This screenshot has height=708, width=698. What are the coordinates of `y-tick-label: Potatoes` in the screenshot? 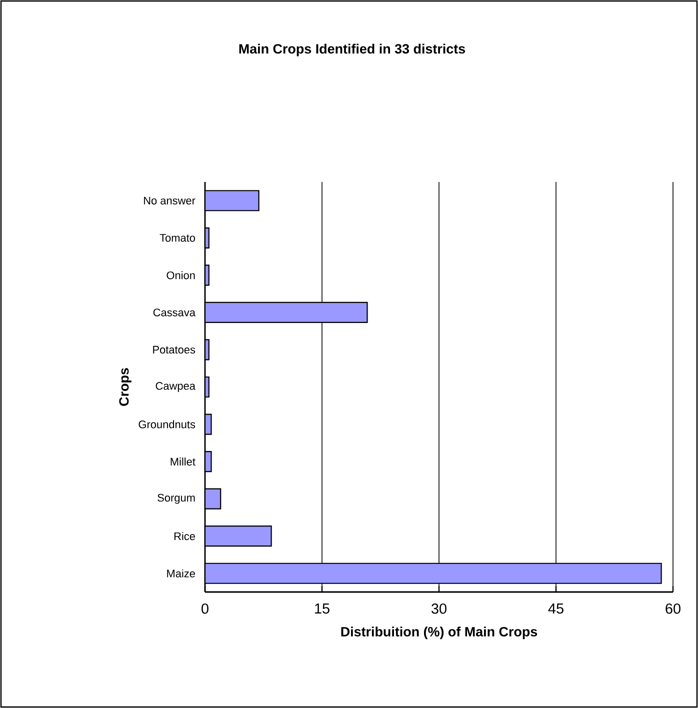 It's located at (174, 350).